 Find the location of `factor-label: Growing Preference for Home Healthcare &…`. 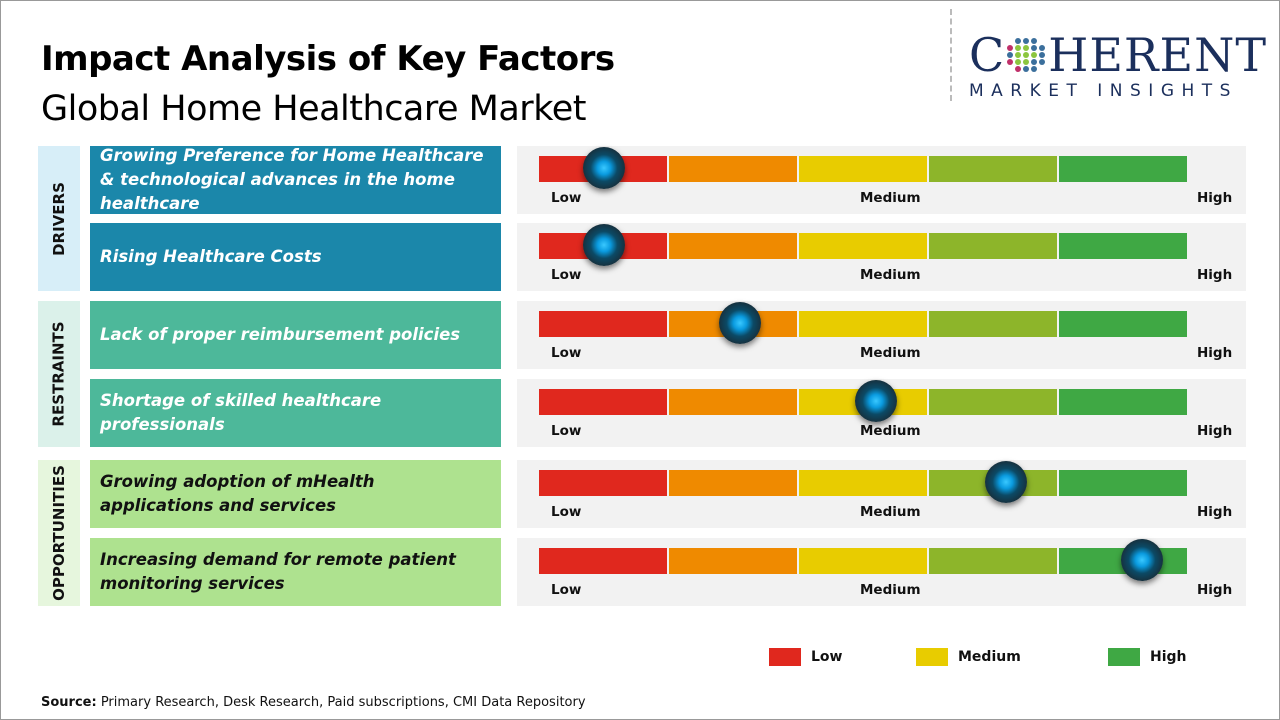

factor-label: Growing Preference for Home Healthcare &… is located at coordinates (295, 180).